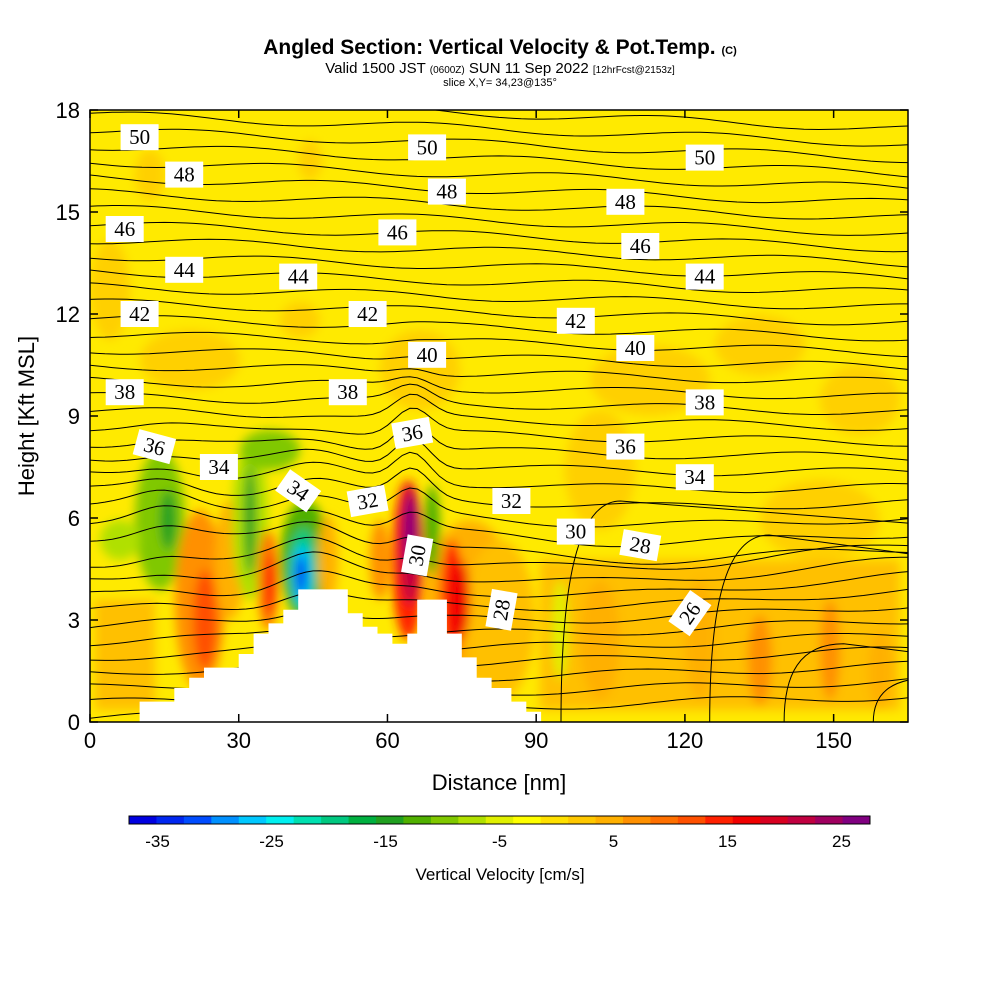  I want to click on contour-label: 40, so click(635, 348).